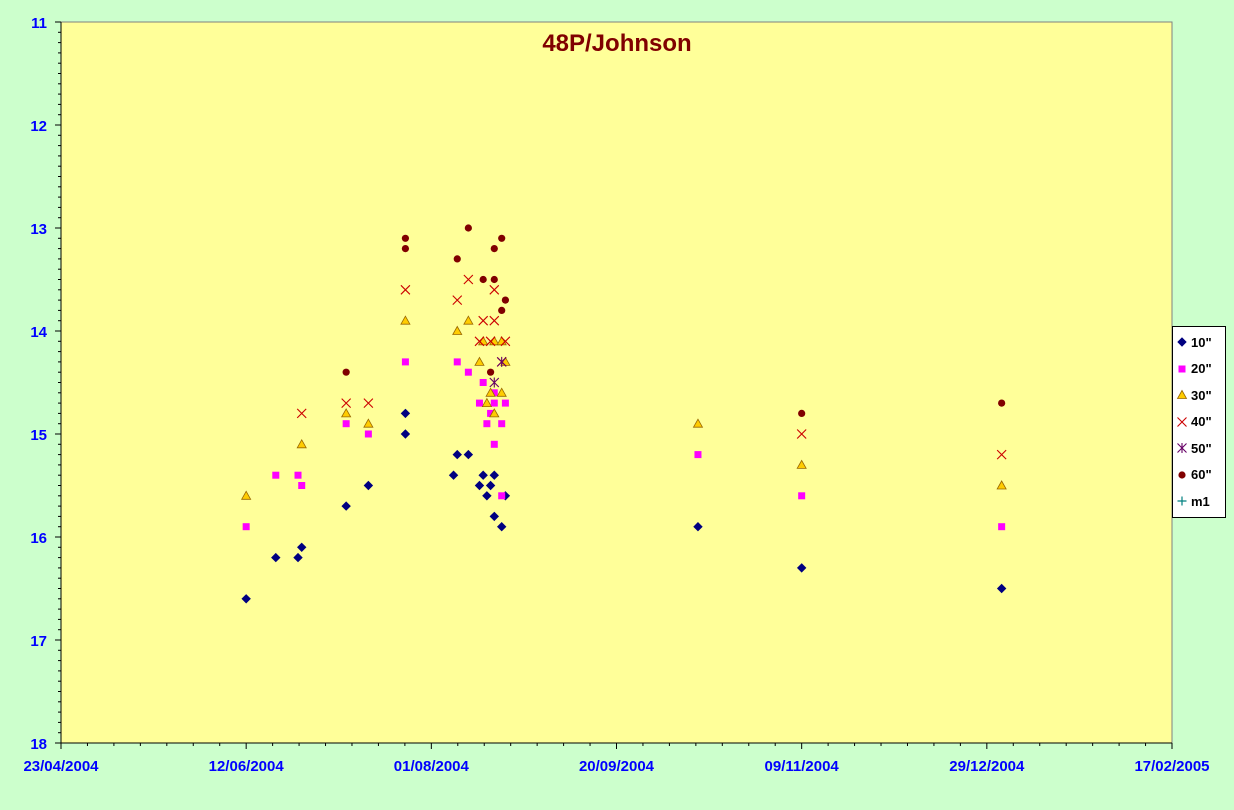 This screenshot has height=810, width=1234. What do you see at coordinates (38, 641) in the screenshot?
I see `y-tick-label: 17` at bounding box center [38, 641].